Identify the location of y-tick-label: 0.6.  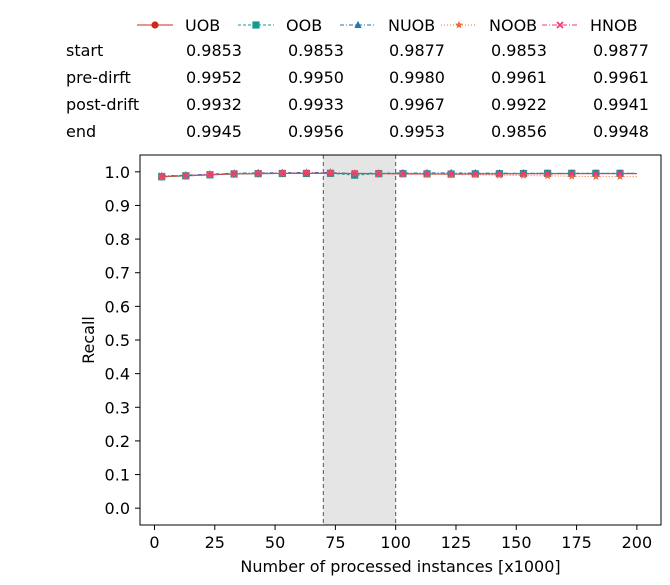
(117, 306).